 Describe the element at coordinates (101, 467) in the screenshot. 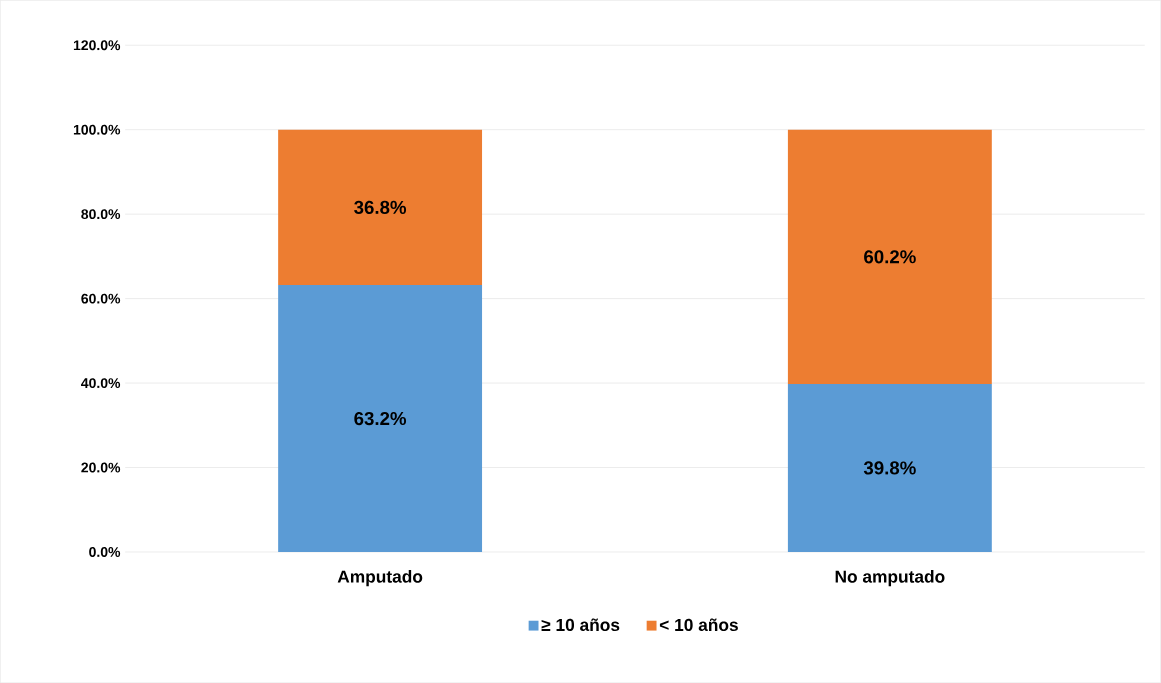

I see `y-tick-label: 20.0%` at that location.